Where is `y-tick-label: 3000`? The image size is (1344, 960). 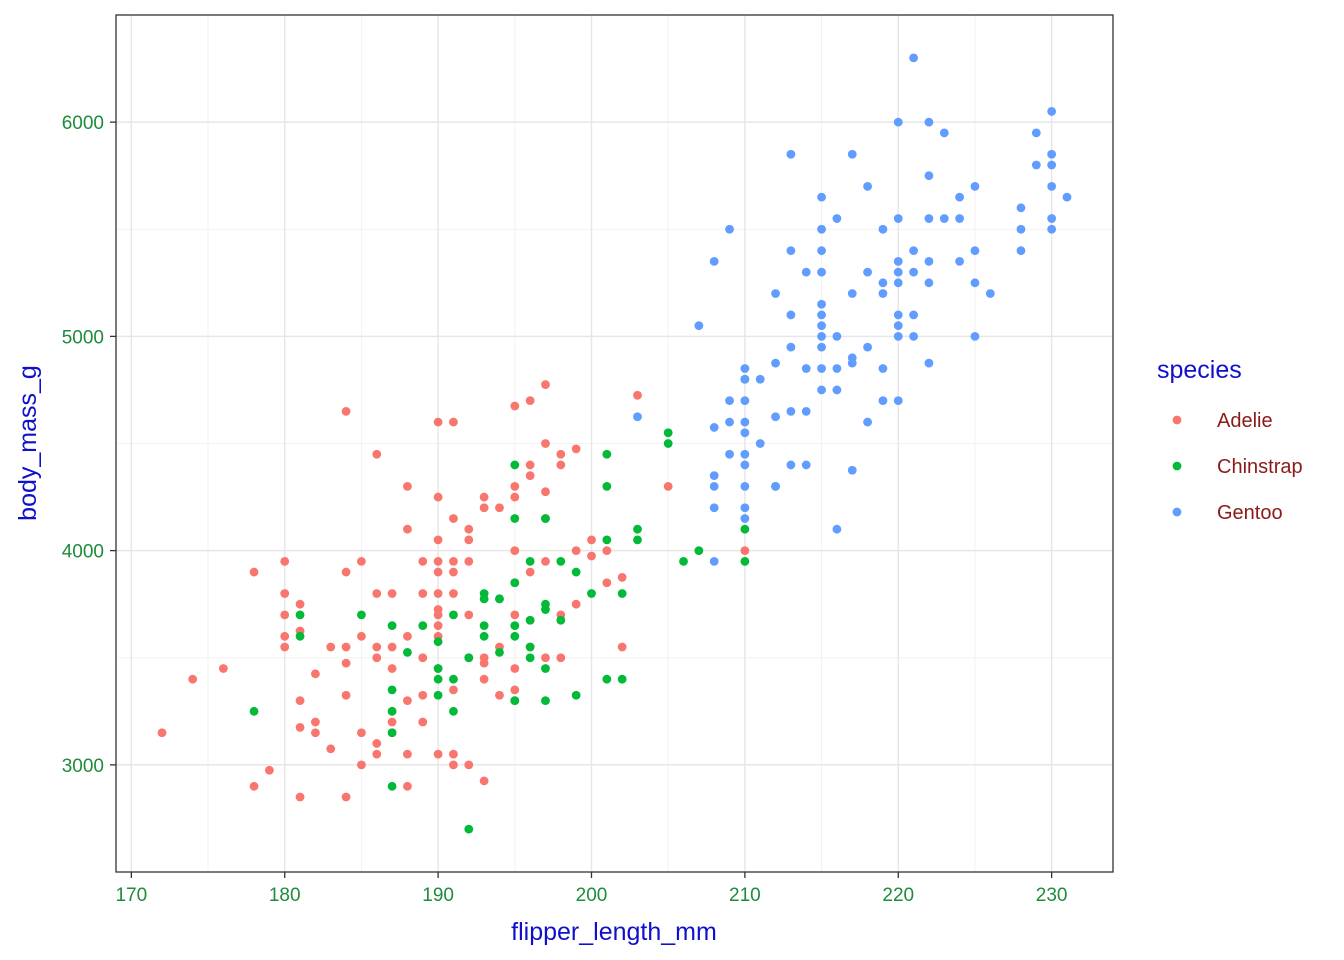
y-tick-label: 3000 is located at coordinates (83, 766).